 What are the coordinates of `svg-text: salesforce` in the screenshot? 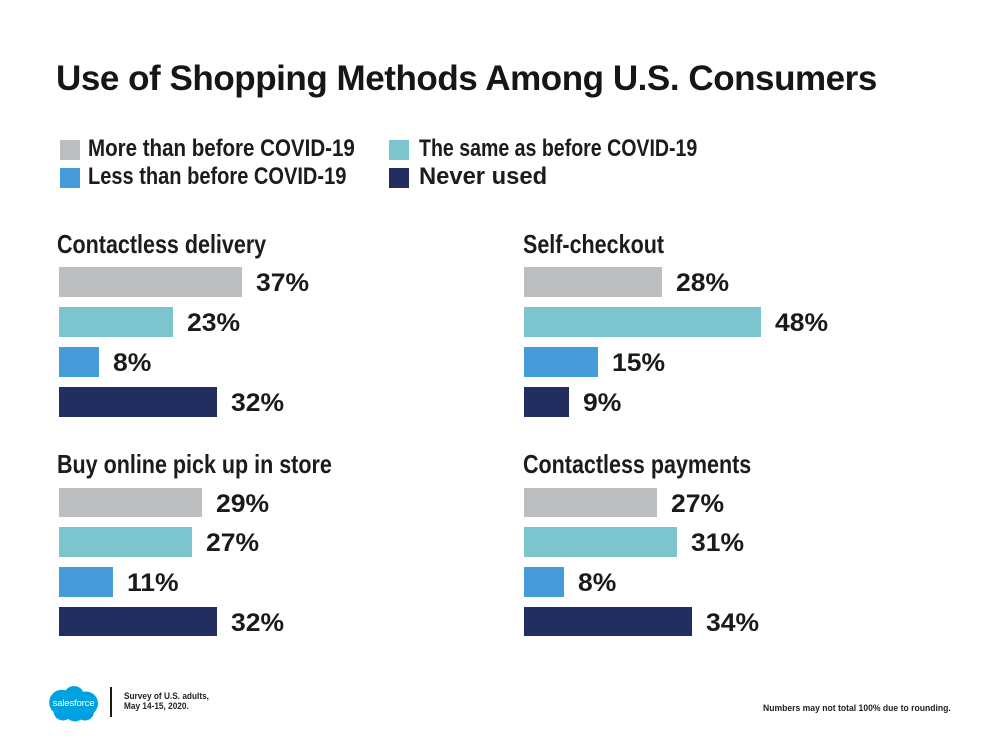 It's located at (74, 703).